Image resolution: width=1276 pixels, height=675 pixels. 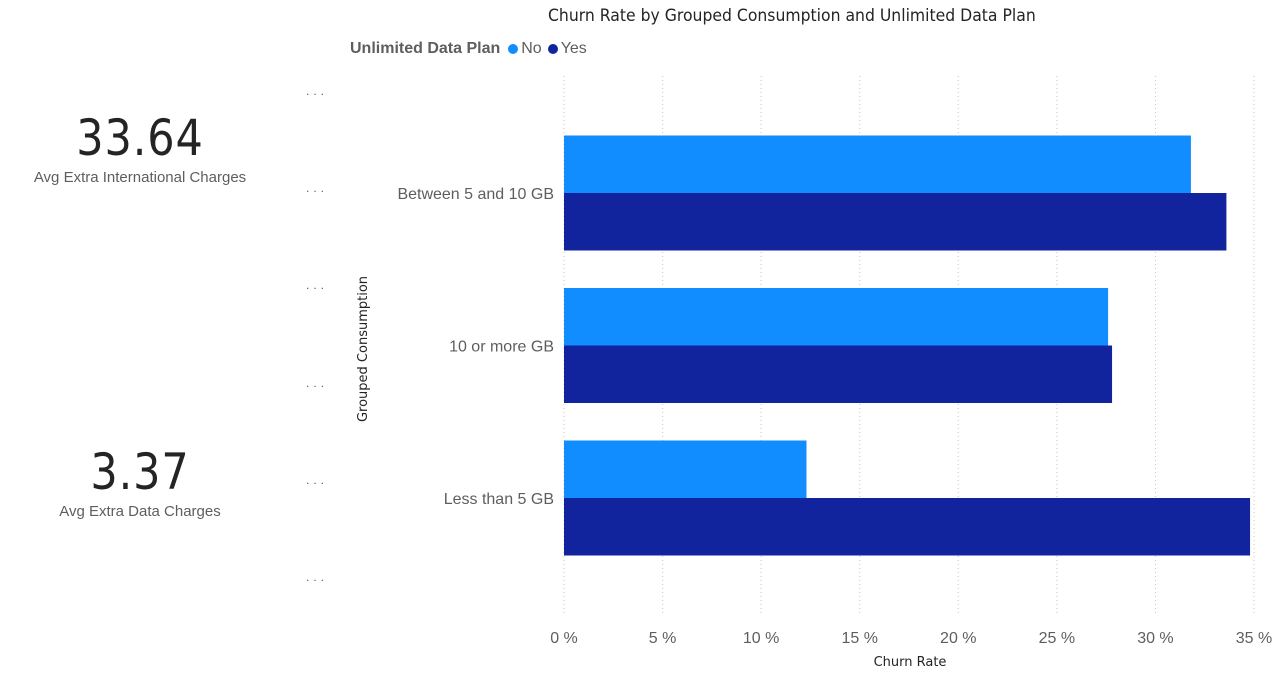 I want to click on x-tick-label: 15 %, so click(x=859, y=638).